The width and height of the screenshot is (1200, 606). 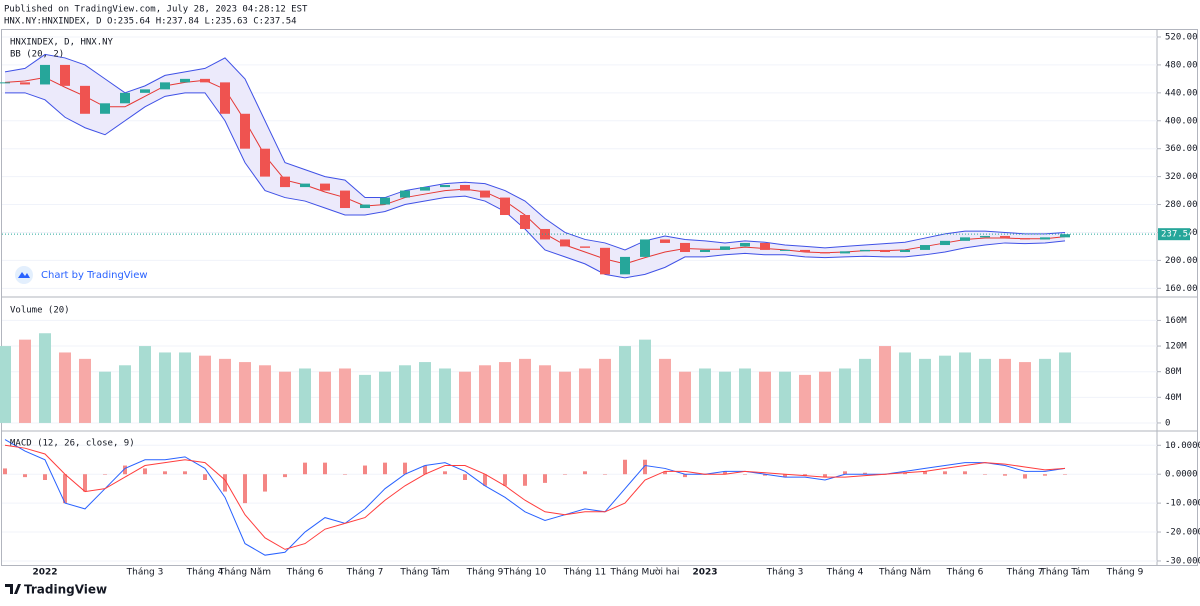 I want to click on y-tick-label: 360.00, so click(x=1181, y=149).